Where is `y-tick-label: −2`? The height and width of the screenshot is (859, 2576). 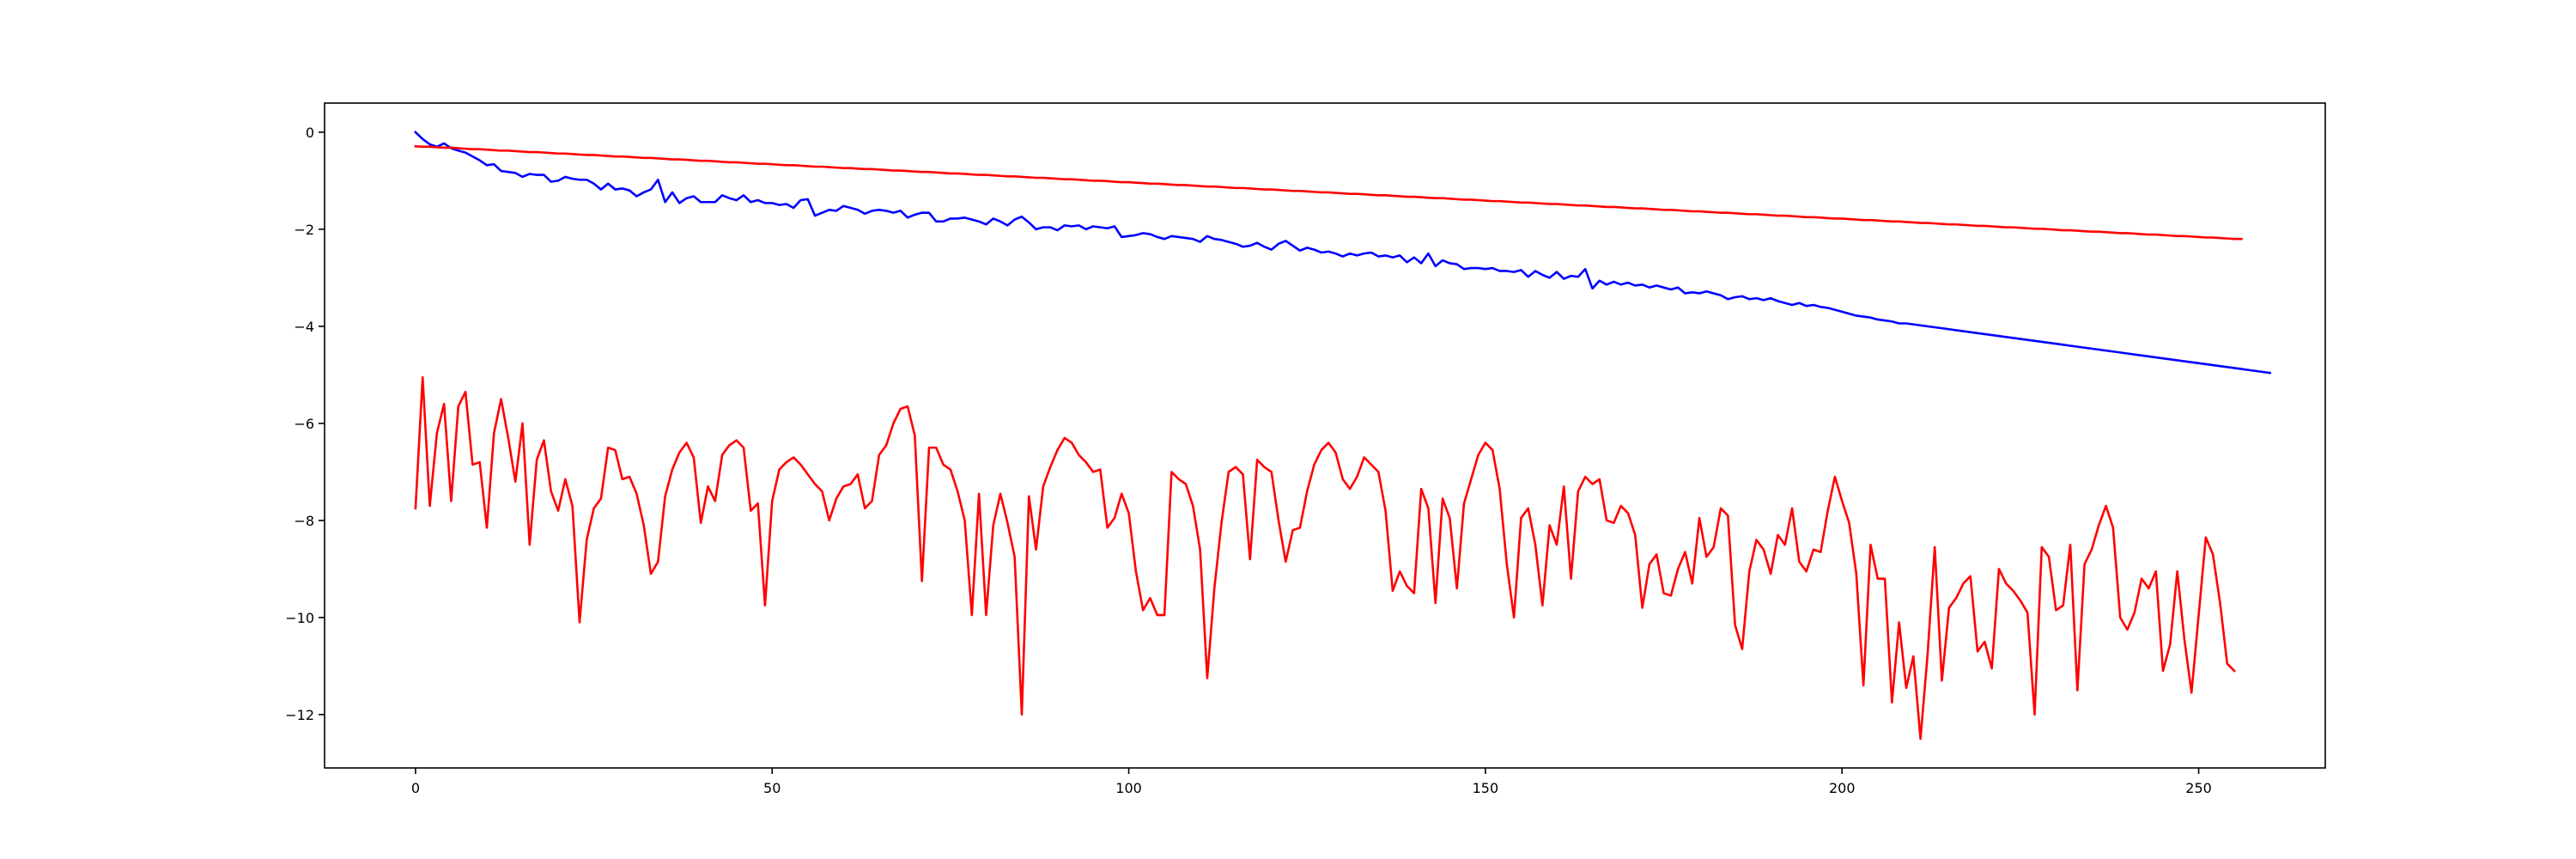 y-tick-label: −2 is located at coordinates (304, 230).